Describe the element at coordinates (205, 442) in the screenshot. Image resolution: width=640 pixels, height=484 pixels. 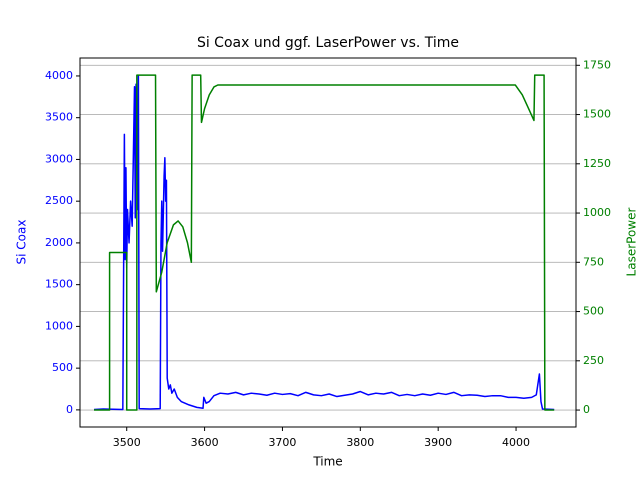
I see `x-tick-label: 3600` at that location.